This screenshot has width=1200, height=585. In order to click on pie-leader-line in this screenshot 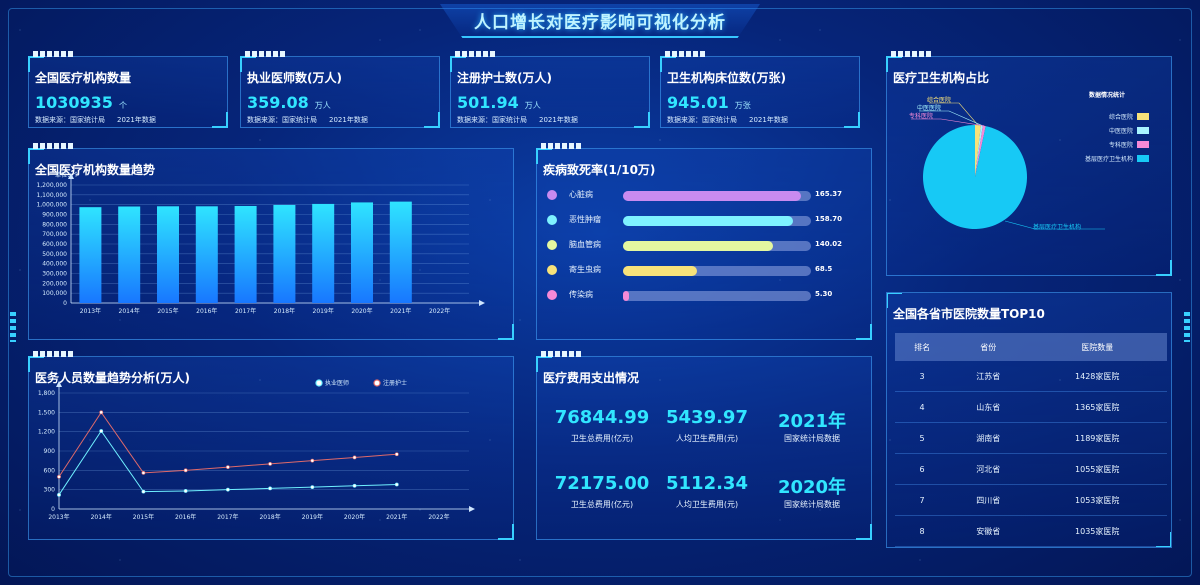, I will do `click(1054, 225)`.